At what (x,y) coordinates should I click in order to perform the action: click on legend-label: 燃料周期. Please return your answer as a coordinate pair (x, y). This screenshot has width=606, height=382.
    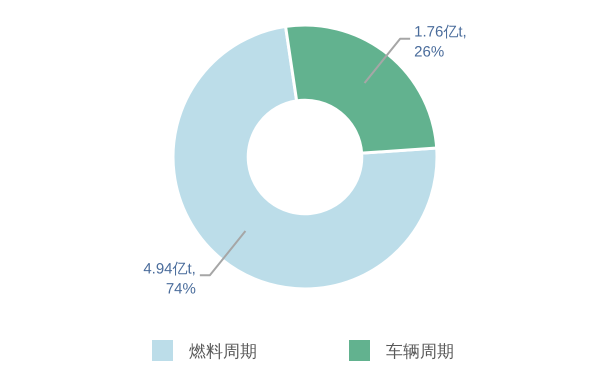
    Looking at the image, I should click on (223, 352).